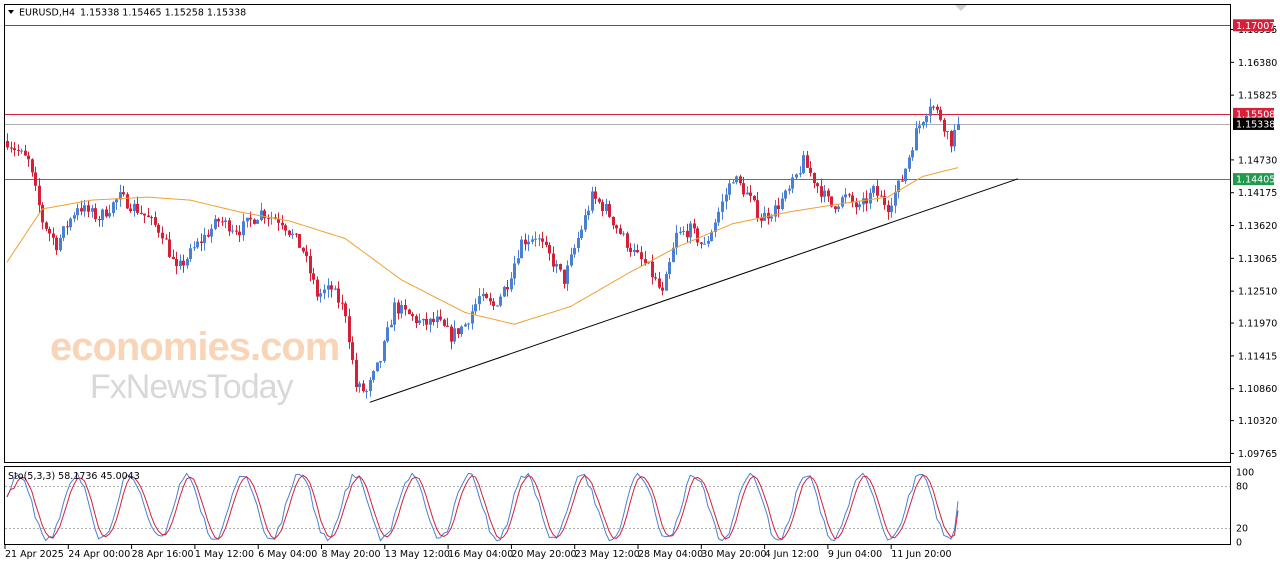  Describe the element at coordinates (1257, 63) in the screenshot. I see `price-tick-1: 1.16380` at that location.